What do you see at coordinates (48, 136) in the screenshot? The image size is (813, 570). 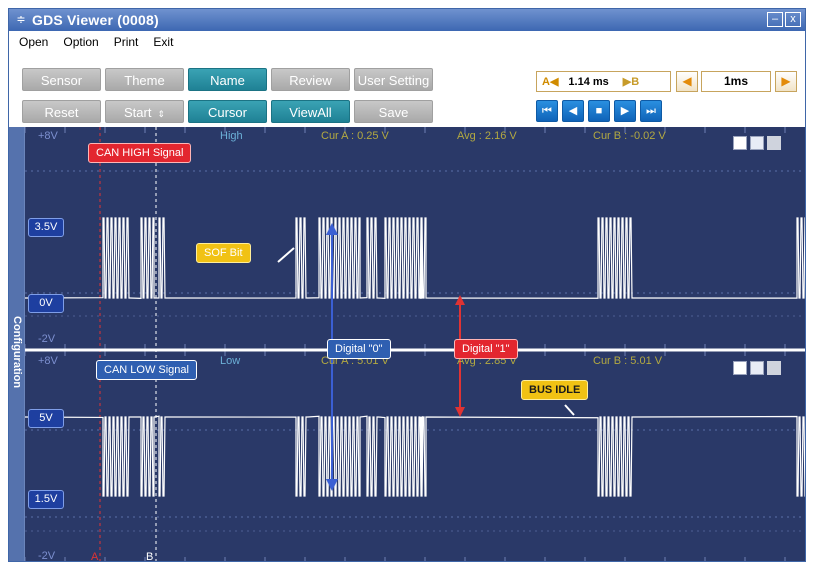 I see `ch1-top-scale: +8V` at bounding box center [48, 136].